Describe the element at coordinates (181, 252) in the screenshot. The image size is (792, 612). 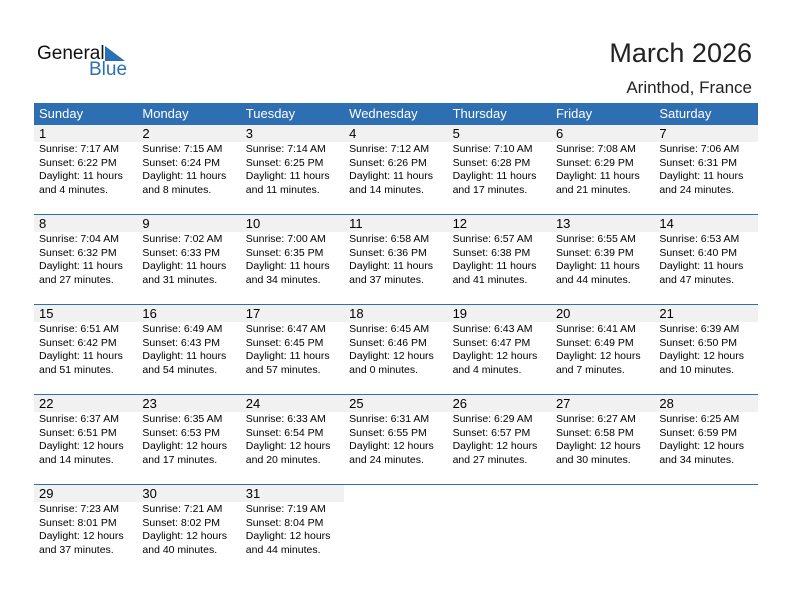
I see `sunset: Sunset: 6:33 PM` at that location.